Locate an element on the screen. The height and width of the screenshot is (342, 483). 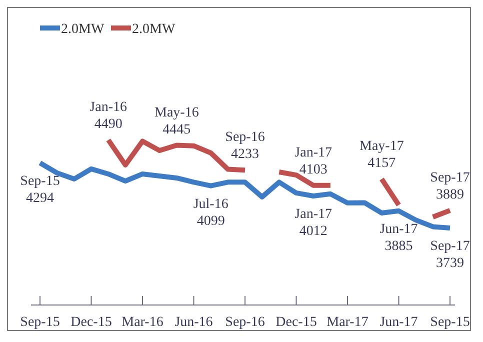
data-label: May-17 4157 is located at coordinates (382, 155).